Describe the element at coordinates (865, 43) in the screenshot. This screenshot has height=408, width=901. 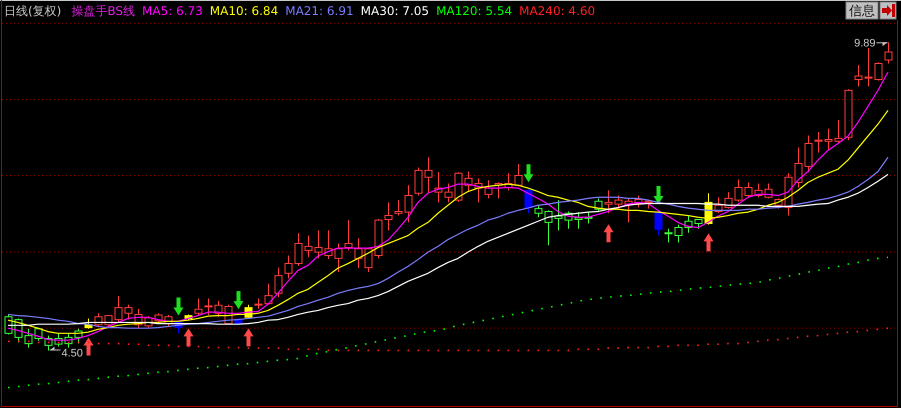
I see `annotation: 9.89` at that location.